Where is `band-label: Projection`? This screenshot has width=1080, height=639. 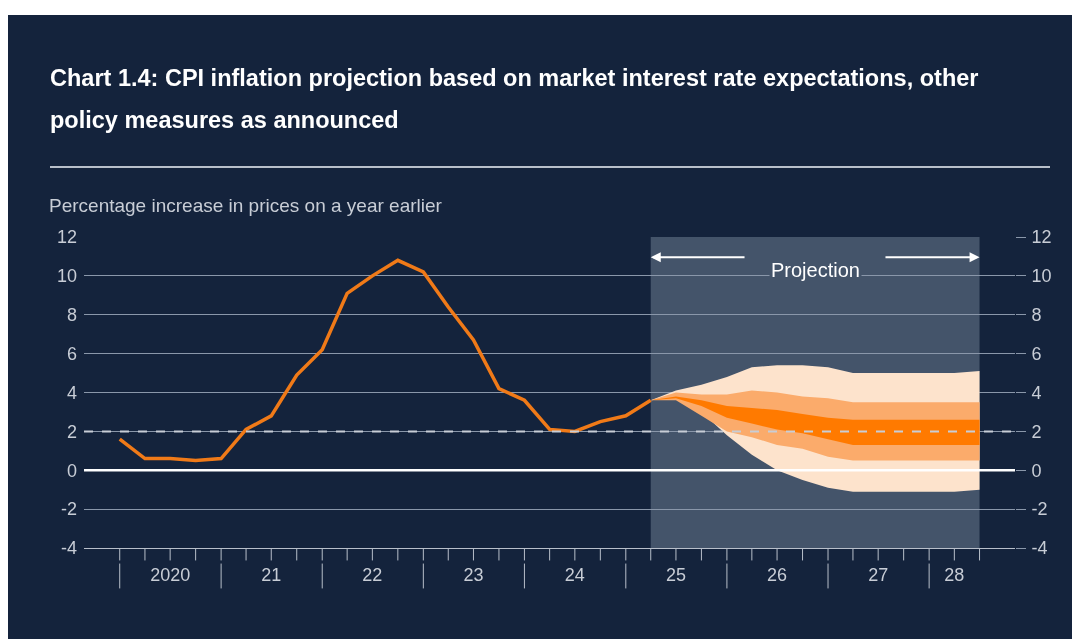
band-label: Projection is located at coordinates (815, 270).